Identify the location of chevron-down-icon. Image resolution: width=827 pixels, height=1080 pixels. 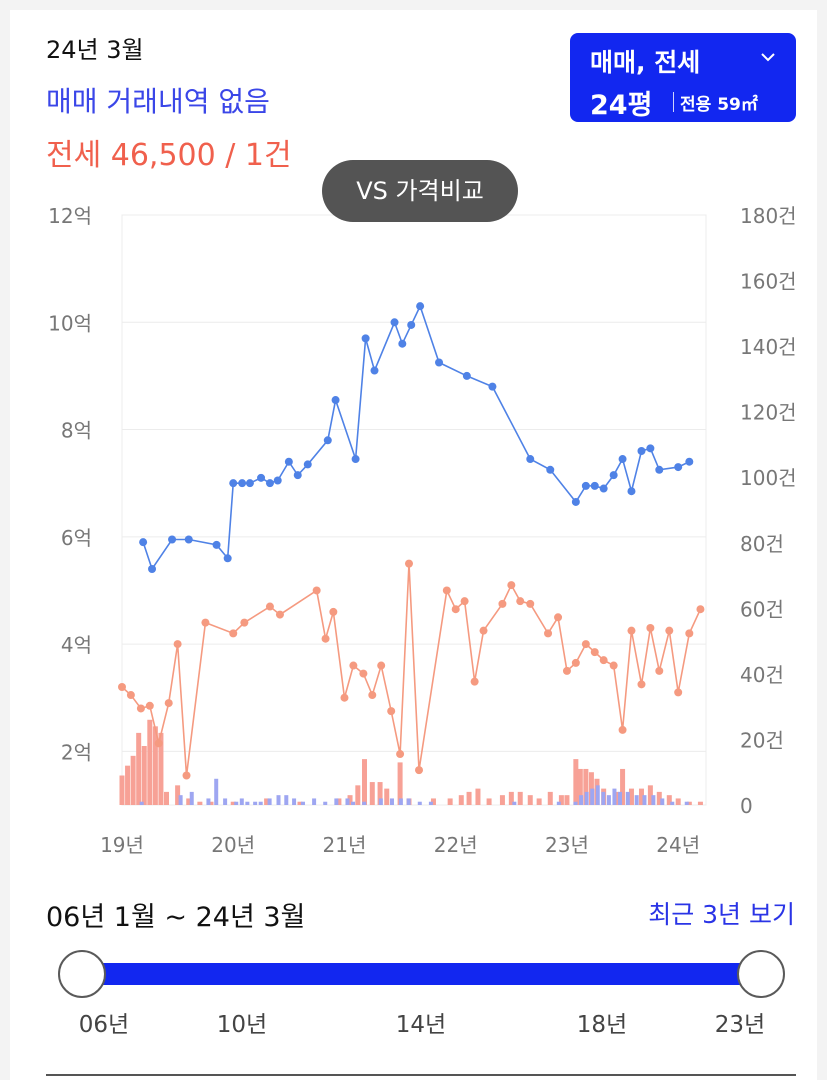
(768, 57).